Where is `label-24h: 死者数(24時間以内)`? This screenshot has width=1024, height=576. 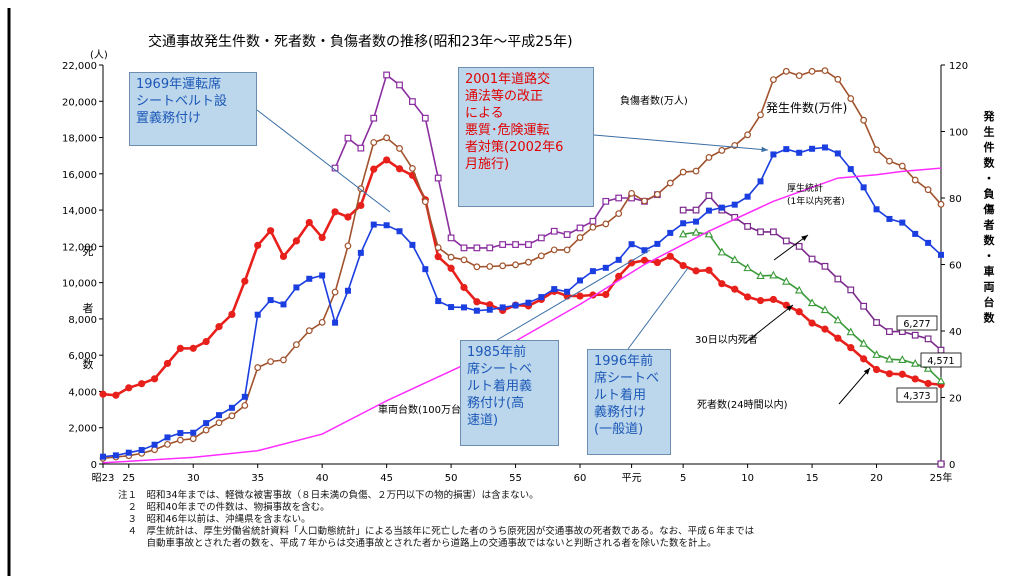
label-24h: 死者数(24時間以内) is located at coordinates (742, 404).